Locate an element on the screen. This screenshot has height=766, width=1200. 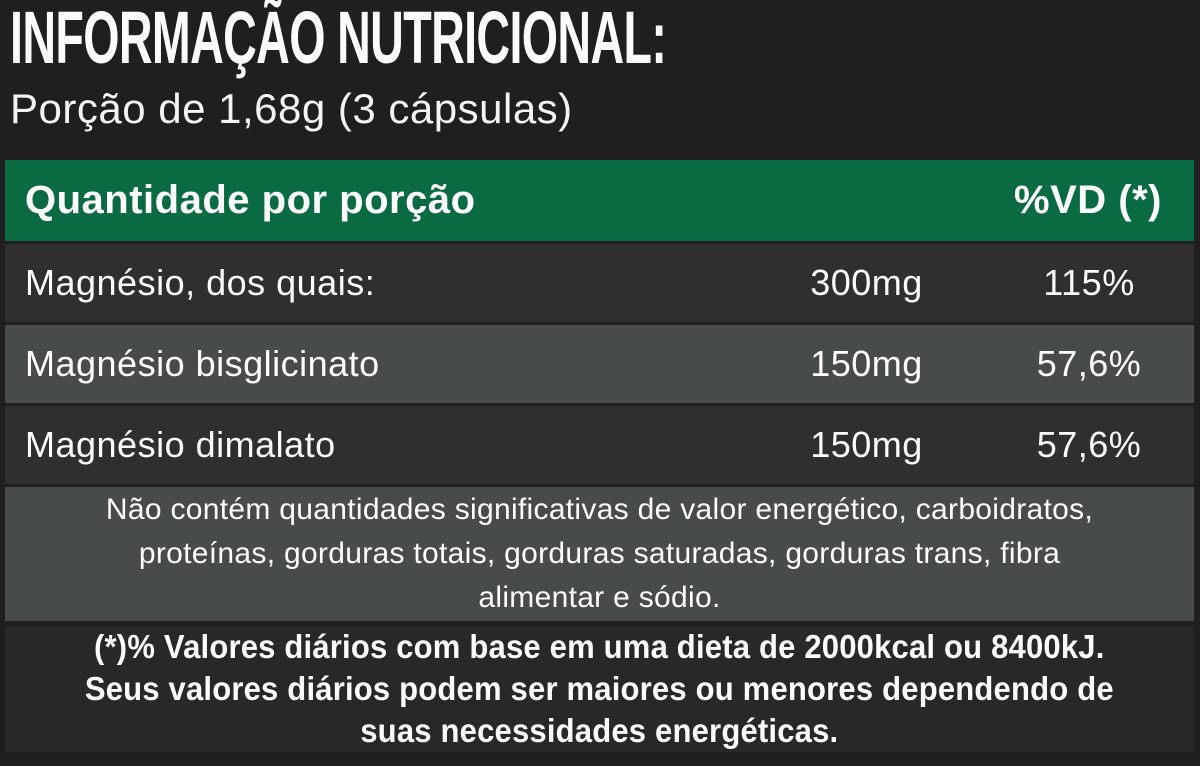
page-title: INFORMAÇÃO NUTRICIONAL: is located at coordinates (605, 39).